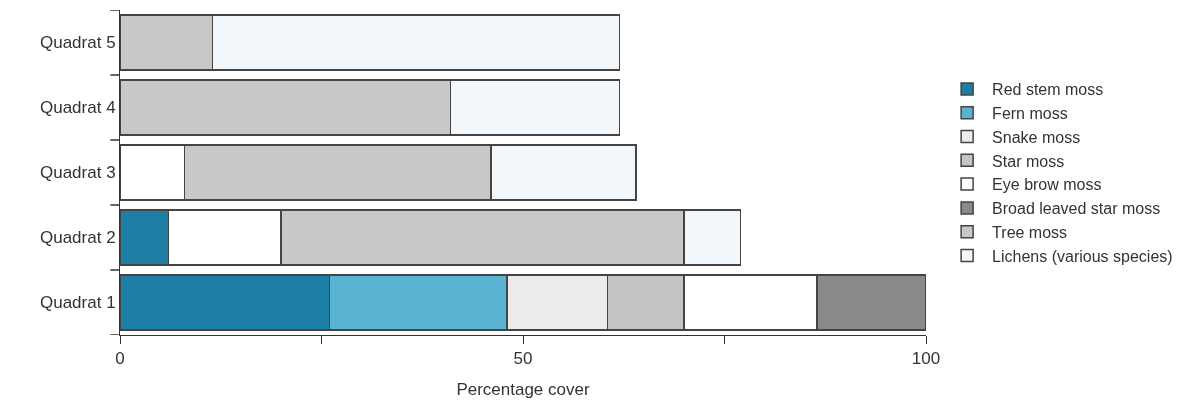  I want to click on x-tick-label: 50, so click(523, 359).